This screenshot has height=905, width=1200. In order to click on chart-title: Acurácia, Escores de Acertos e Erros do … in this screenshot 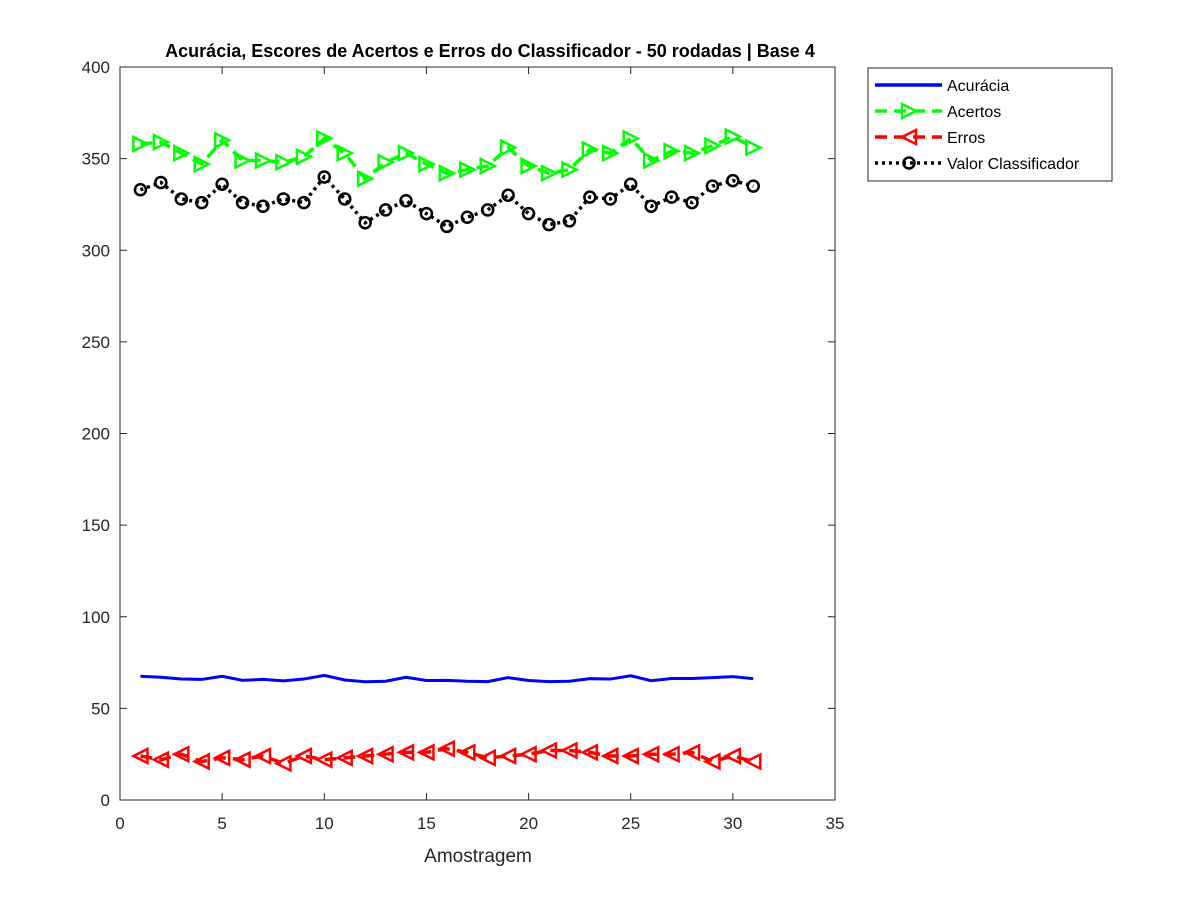, I will do `click(490, 51)`.